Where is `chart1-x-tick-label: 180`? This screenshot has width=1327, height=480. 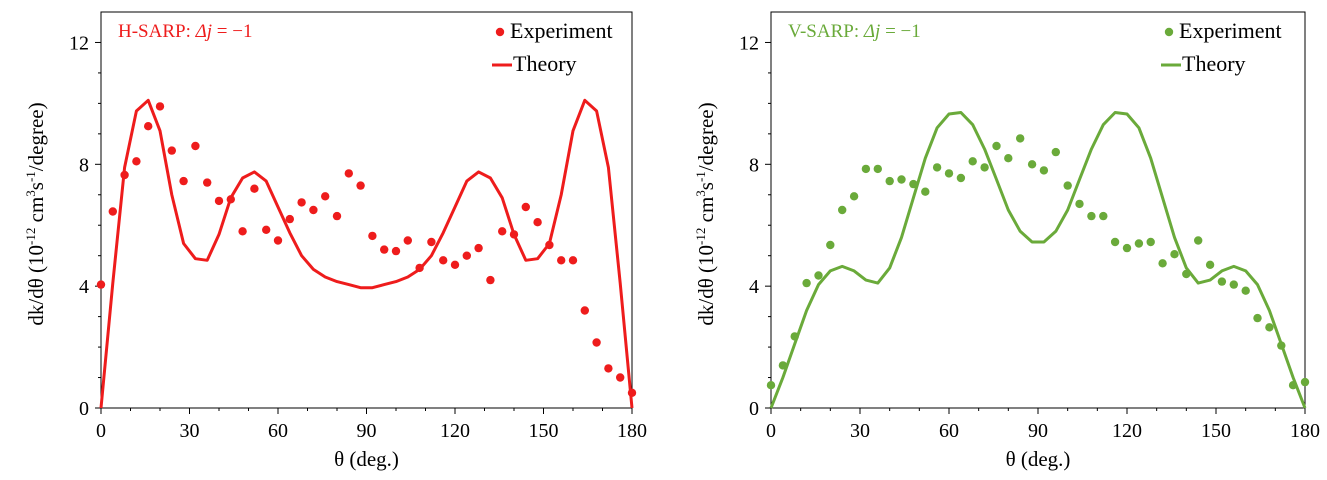
chart1-x-tick-label: 180 is located at coordinates (632, 431).